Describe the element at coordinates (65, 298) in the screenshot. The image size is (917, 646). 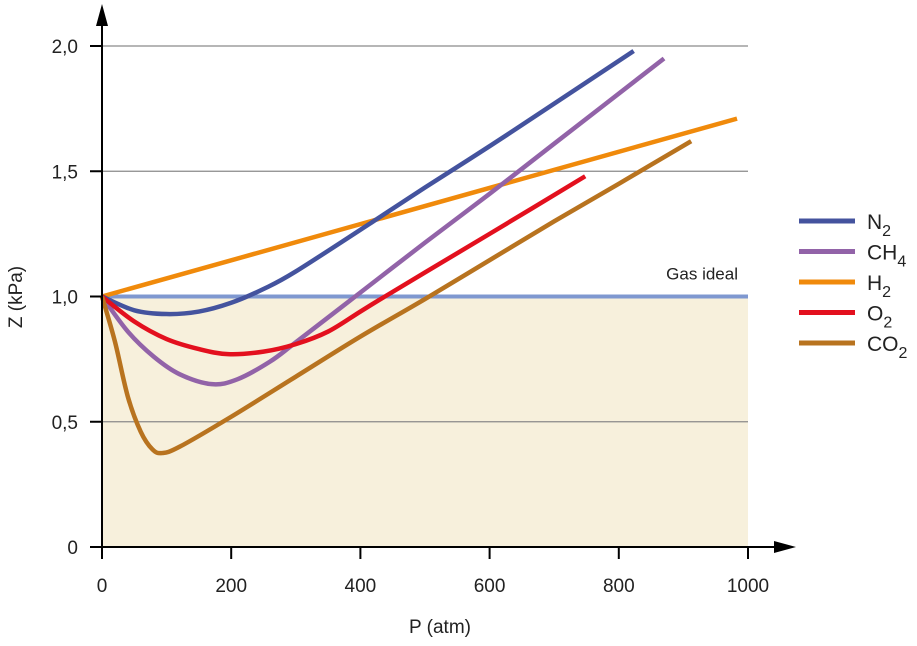
I see `y-tick-label: 1,0` at that location.